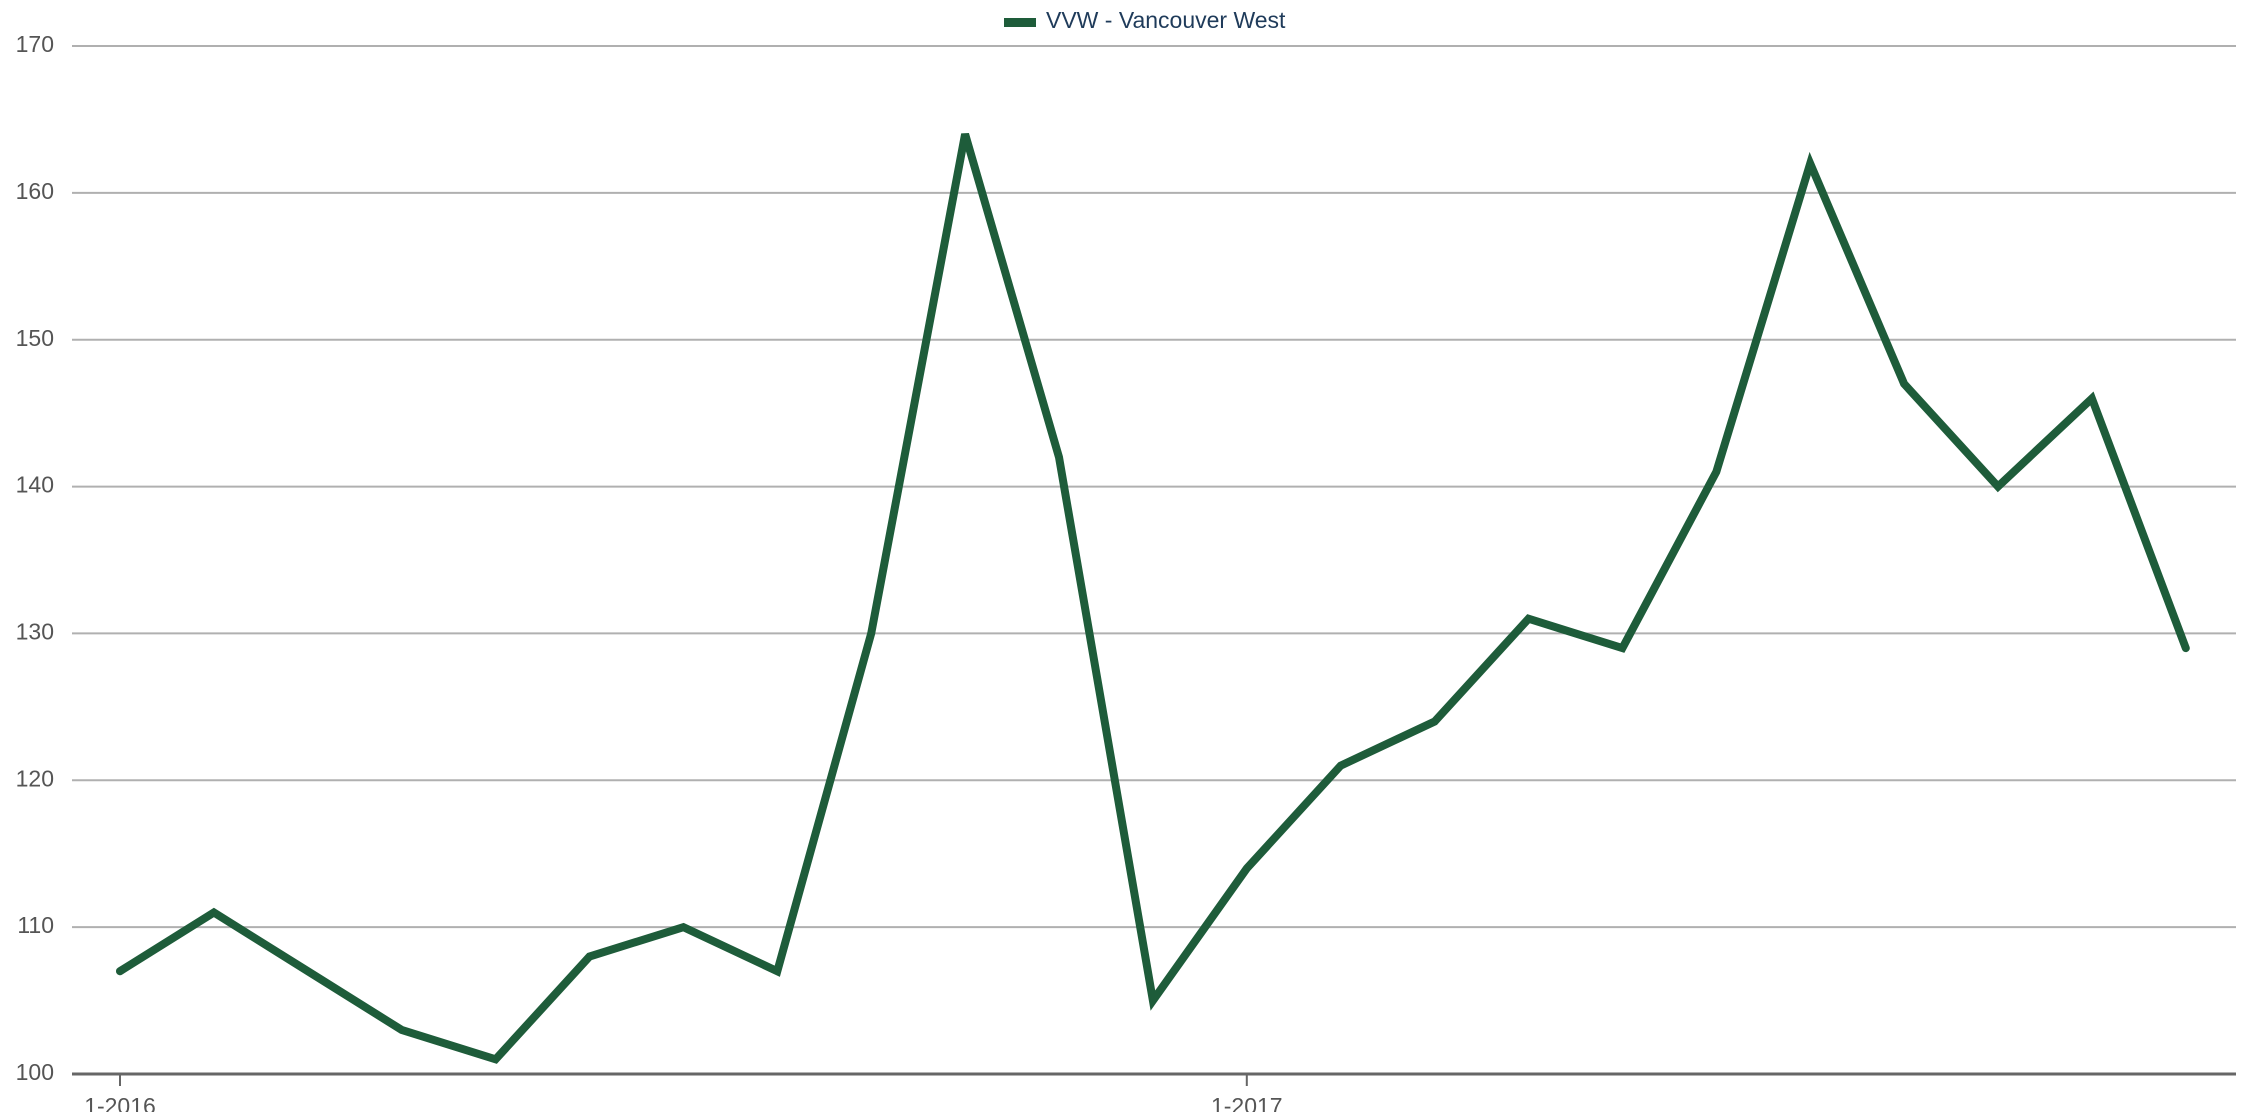  I want to click on y-tick-label: 120, so click(35, 778).